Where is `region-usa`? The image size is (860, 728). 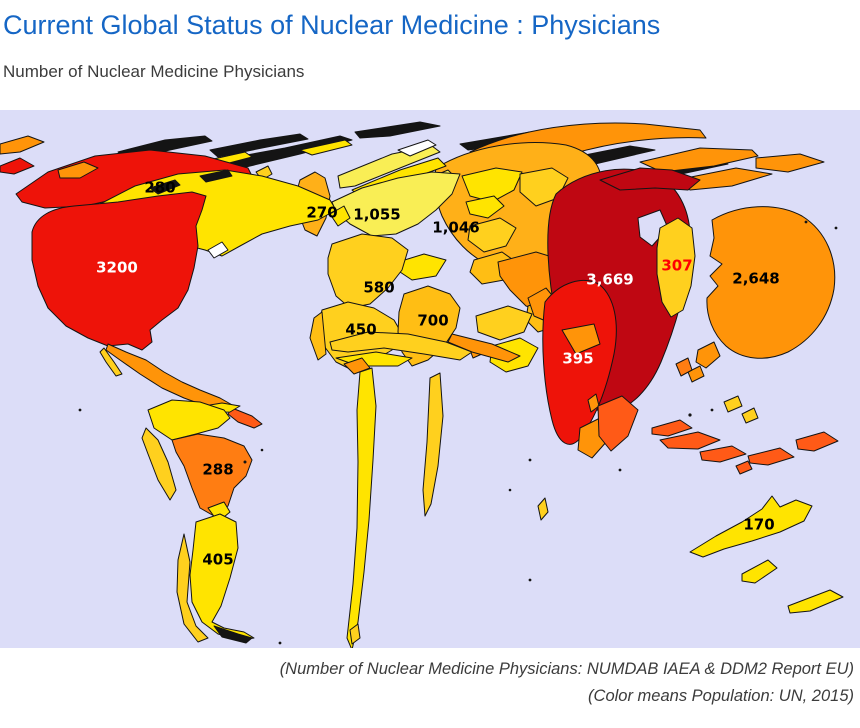
region-usa is located at coordinates (119, 271).